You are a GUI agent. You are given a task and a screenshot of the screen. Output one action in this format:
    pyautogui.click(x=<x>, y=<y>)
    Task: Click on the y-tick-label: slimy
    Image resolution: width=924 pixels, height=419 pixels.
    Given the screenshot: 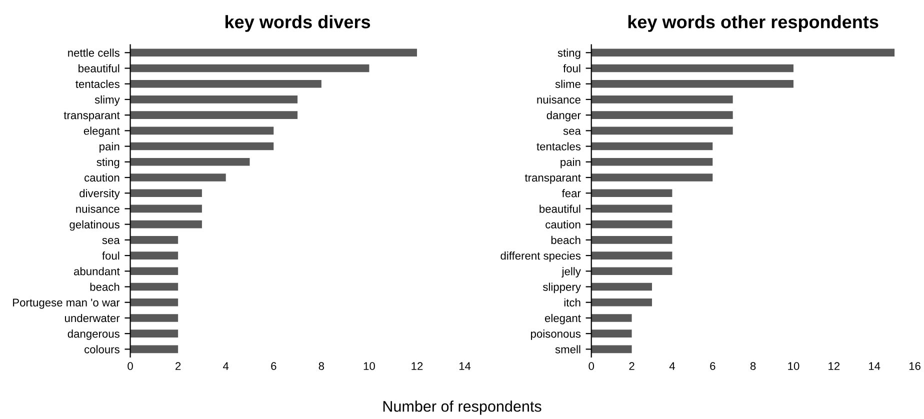 What is the action you would take?
    pyautogui.click(x=107, y=100)
    